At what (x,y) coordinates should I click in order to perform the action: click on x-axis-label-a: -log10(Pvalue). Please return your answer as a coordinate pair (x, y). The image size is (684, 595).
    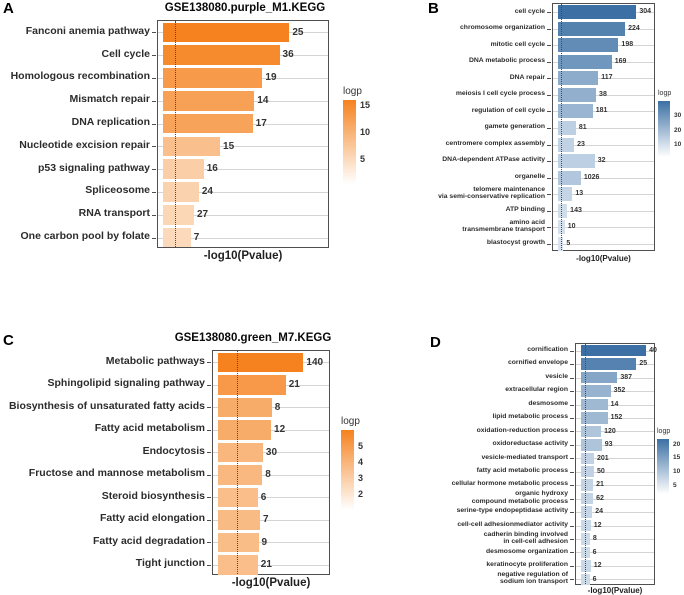
    Looking at the image, I should click on (243, 256).